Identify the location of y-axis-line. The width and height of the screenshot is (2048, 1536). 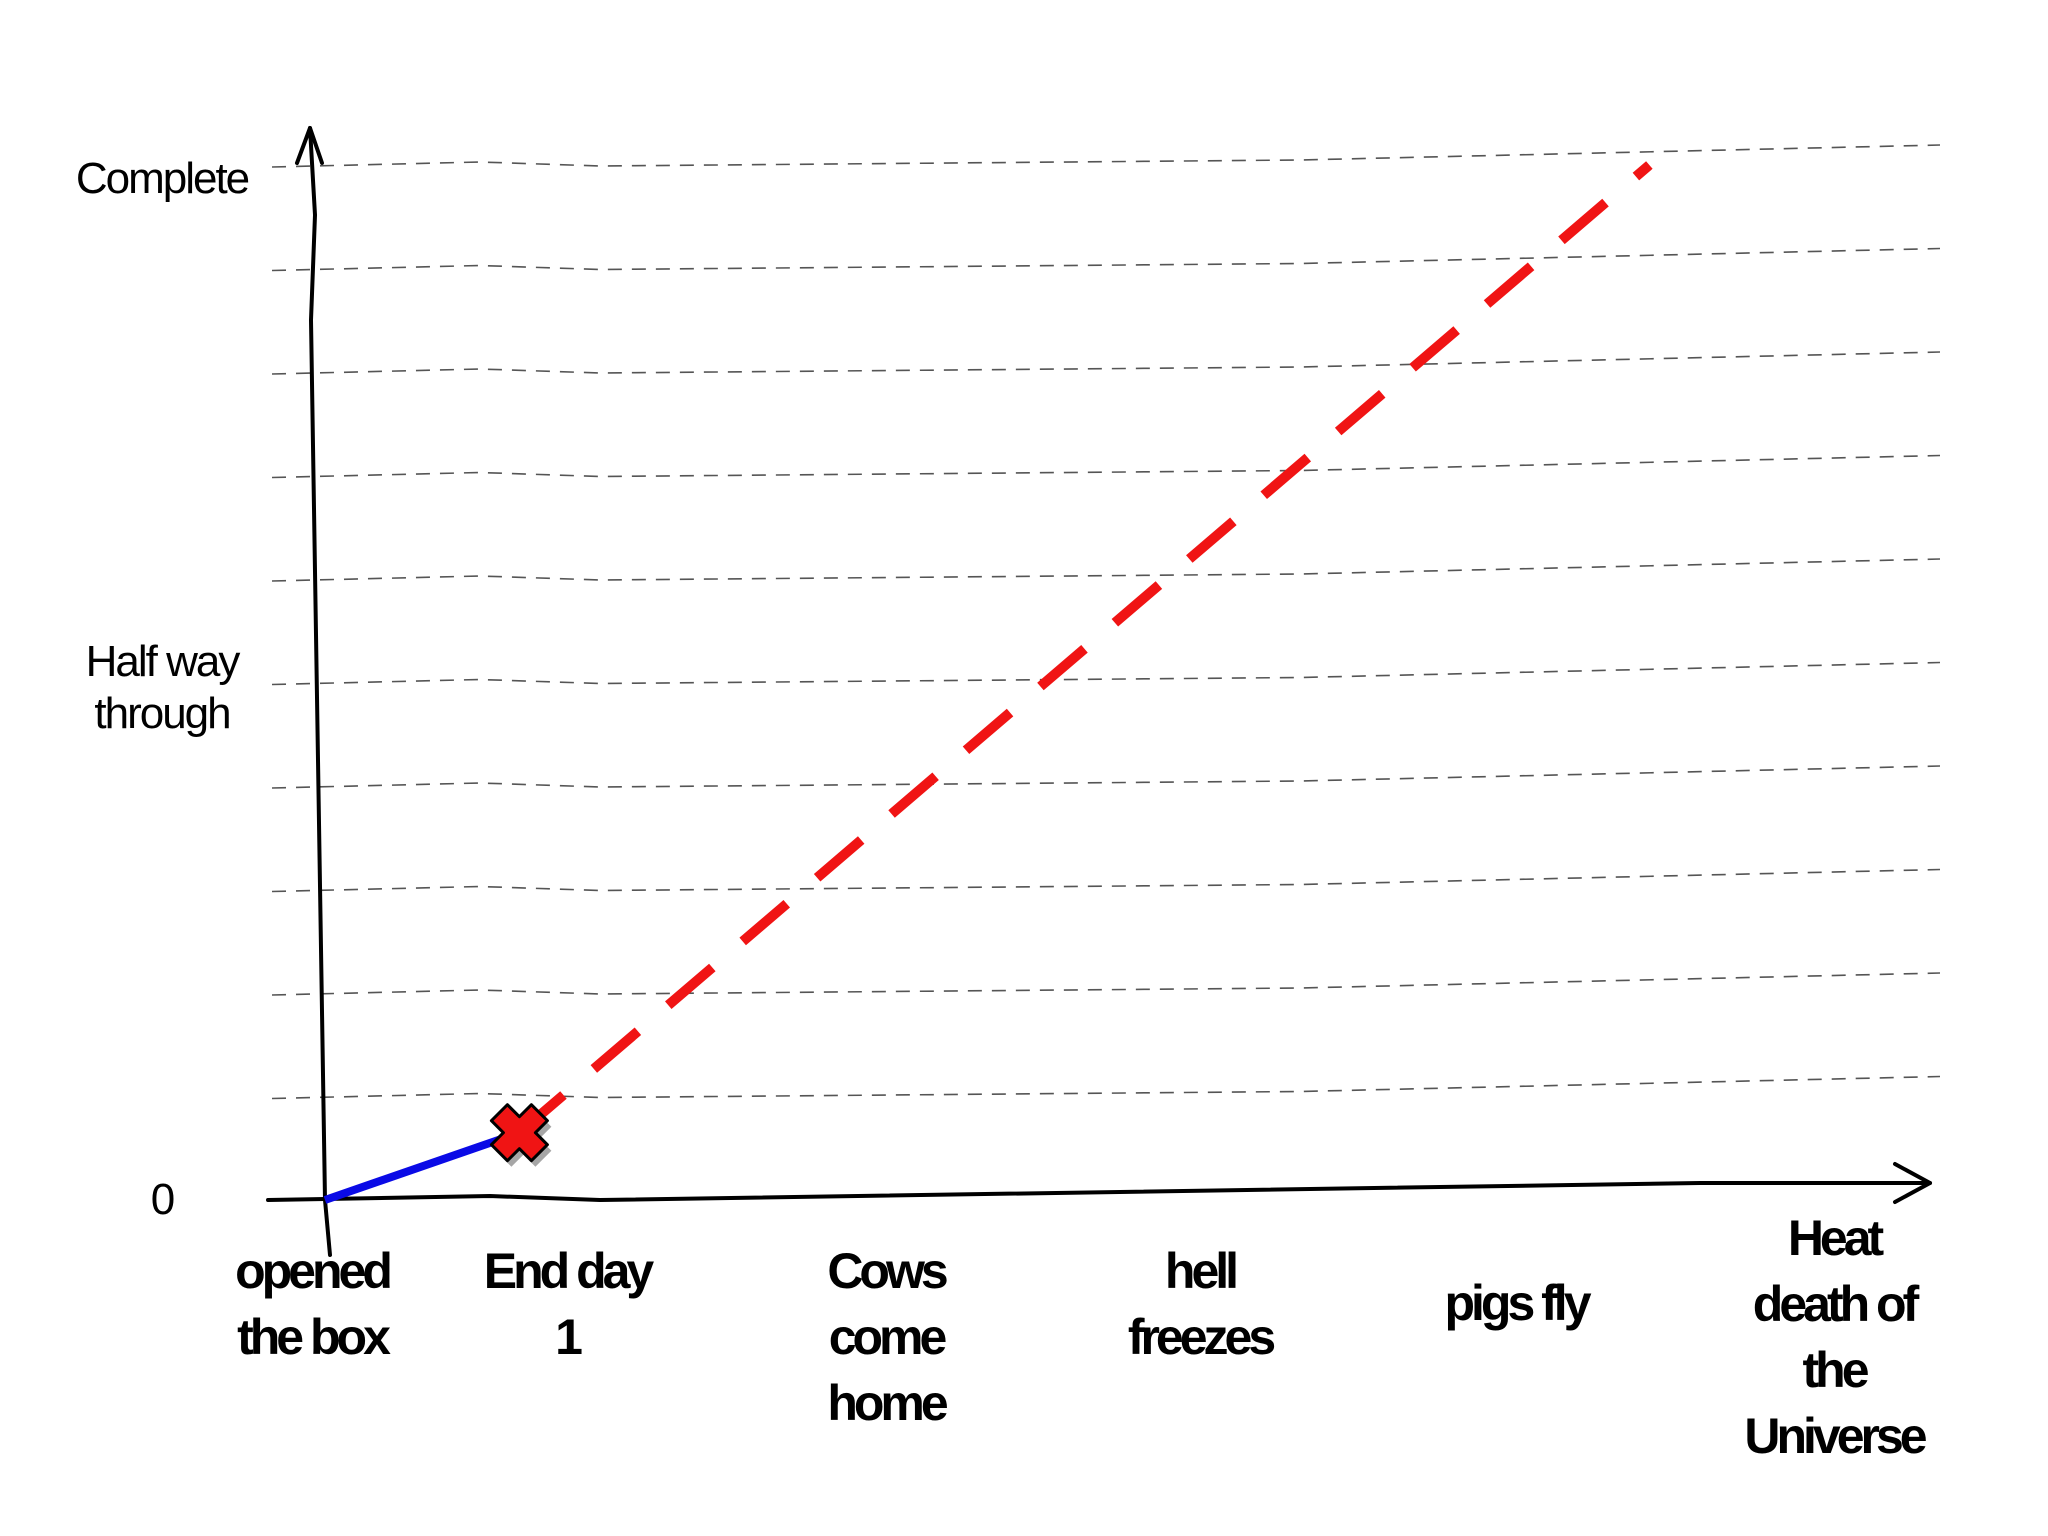
(320, 691).